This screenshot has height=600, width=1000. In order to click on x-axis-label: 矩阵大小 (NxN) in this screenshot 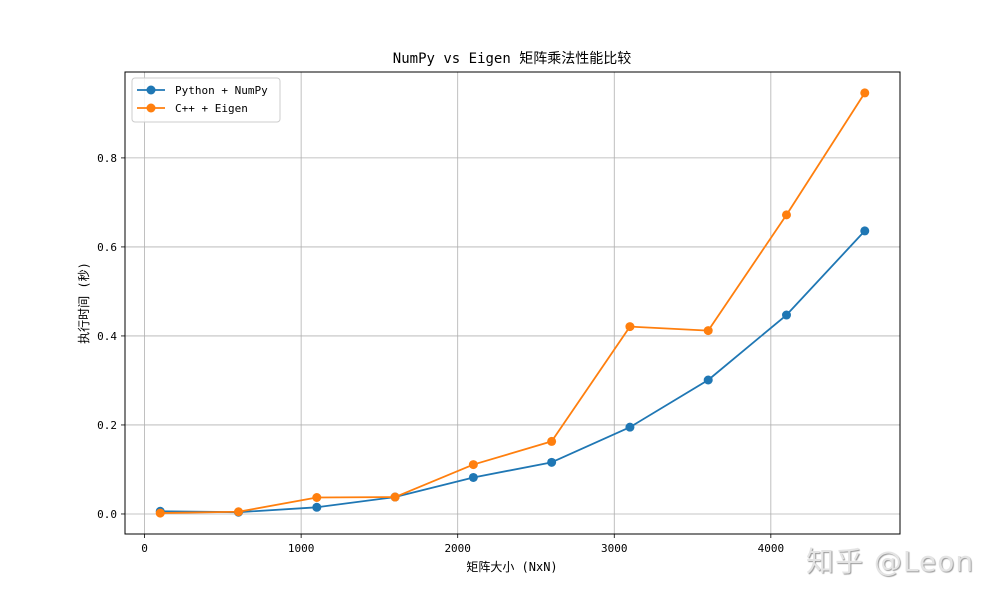, I will do `click(511, 567)`.